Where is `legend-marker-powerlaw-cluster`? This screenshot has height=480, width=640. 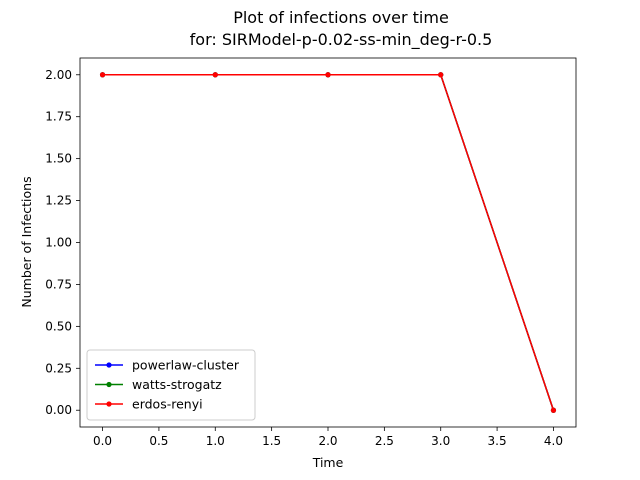
legend-marker-powerlaw-cluster is located at coordinates (109, 365).